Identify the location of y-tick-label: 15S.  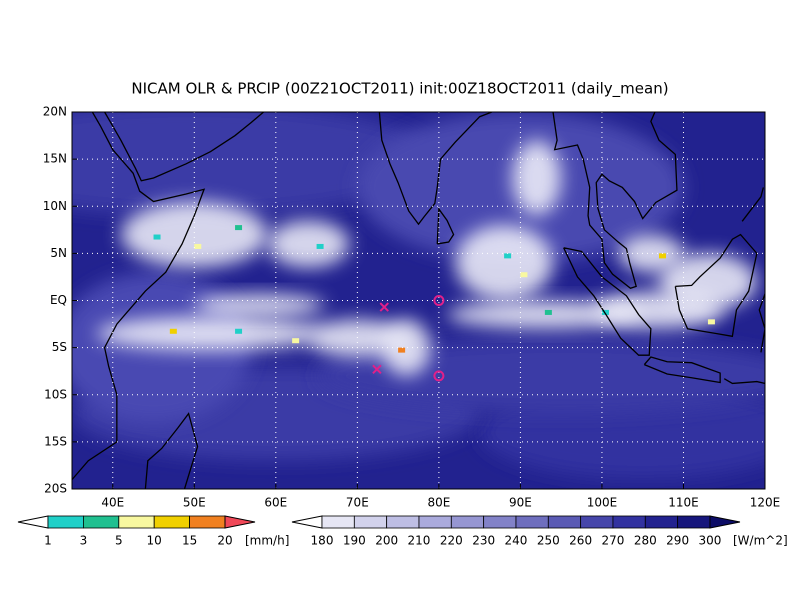
(55, 441).